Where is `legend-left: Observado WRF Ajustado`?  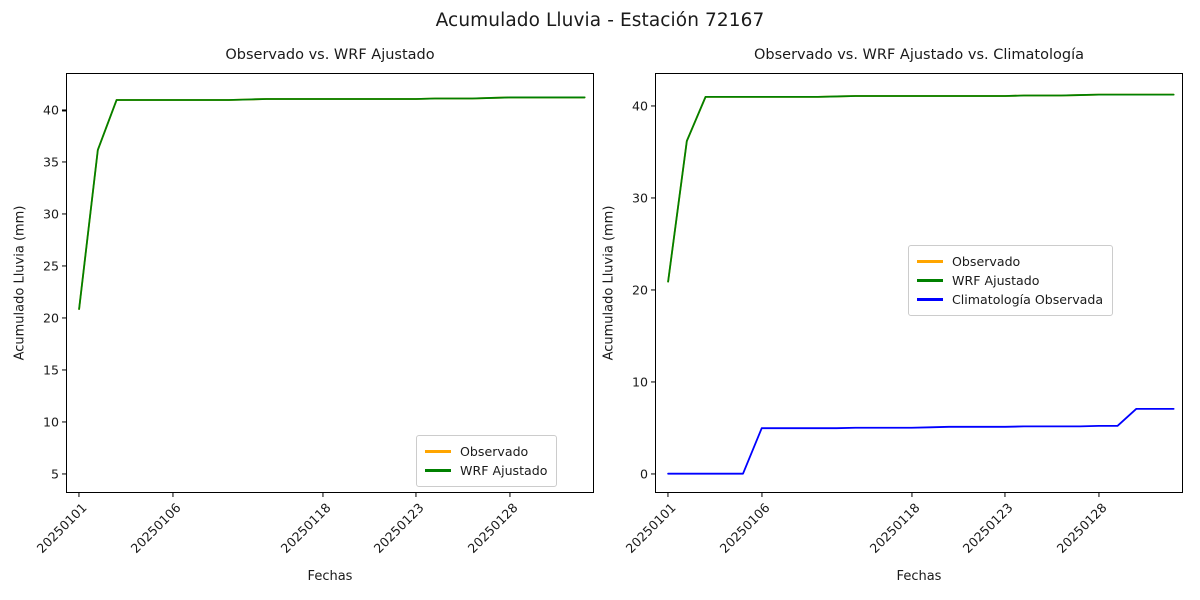 legend-left: Observado WRF Ajustado is located at coordinates (487, 461).